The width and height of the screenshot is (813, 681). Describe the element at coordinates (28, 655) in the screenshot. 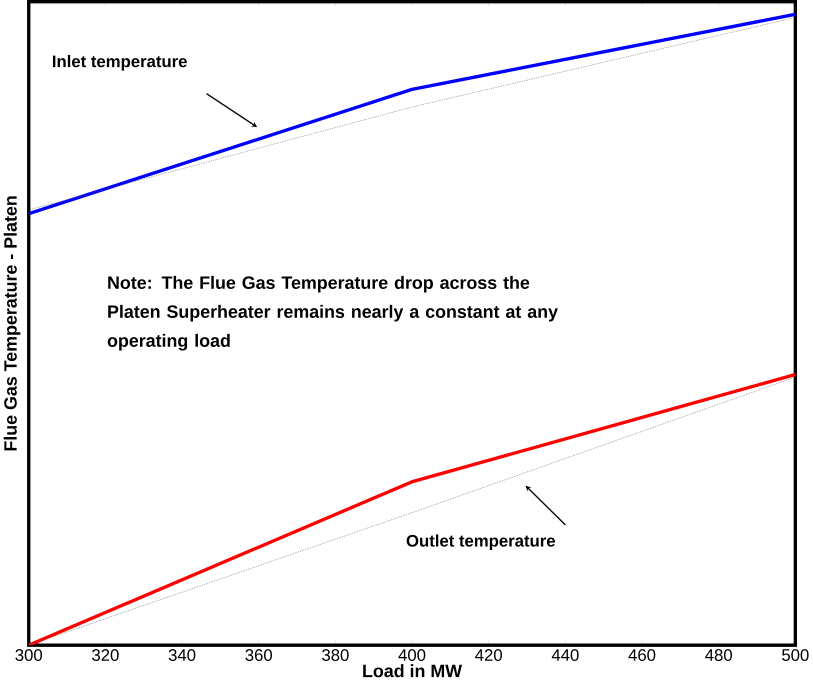

I see `x-tick-label: 300` at that location.